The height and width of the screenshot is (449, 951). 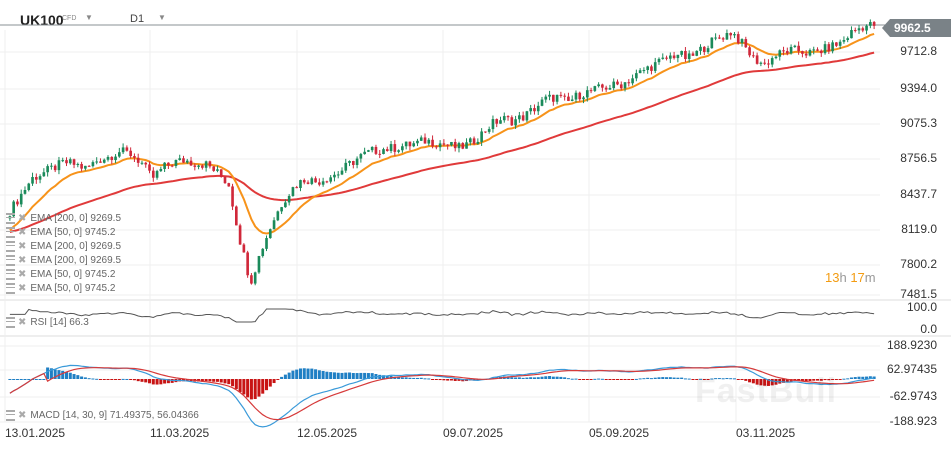 What do you see at coordinates (59, 323) in the screenshot?
I see `rsi-legend-label: RSI [14] 66.3` at bounding box center [59, 323].